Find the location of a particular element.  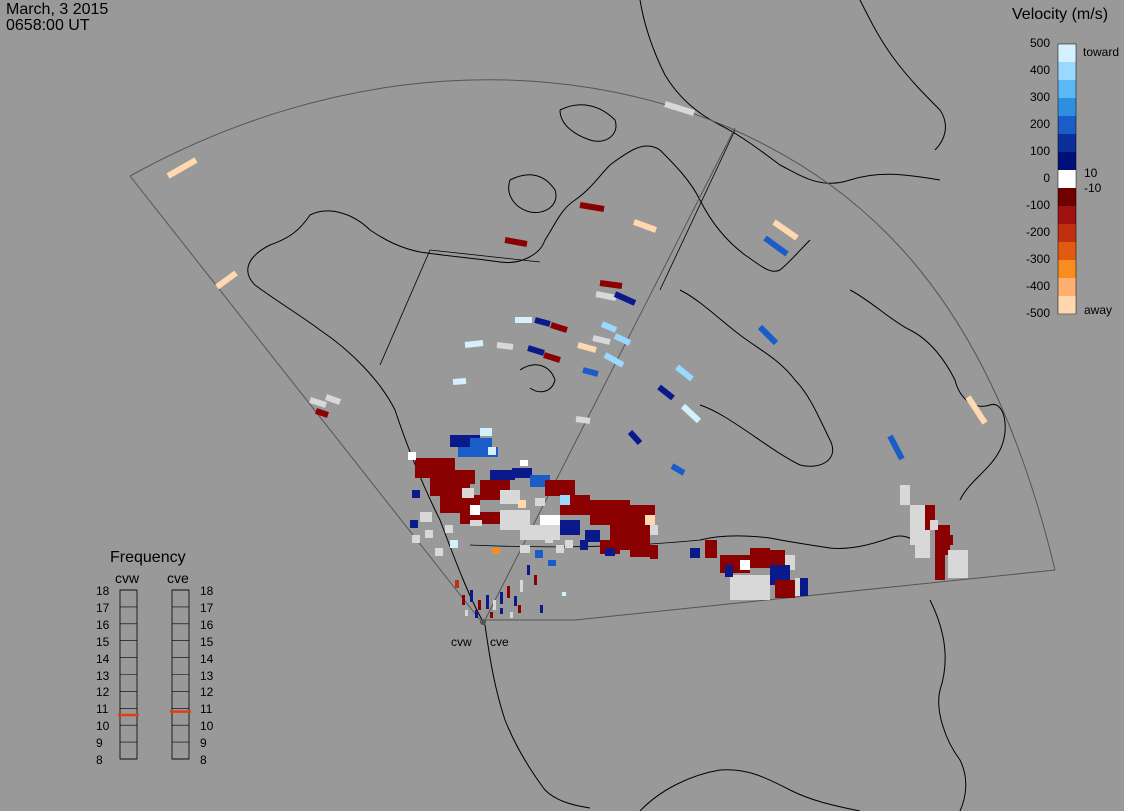

near-zero-positive-label: 10 is located at coordinates (1091, 173).